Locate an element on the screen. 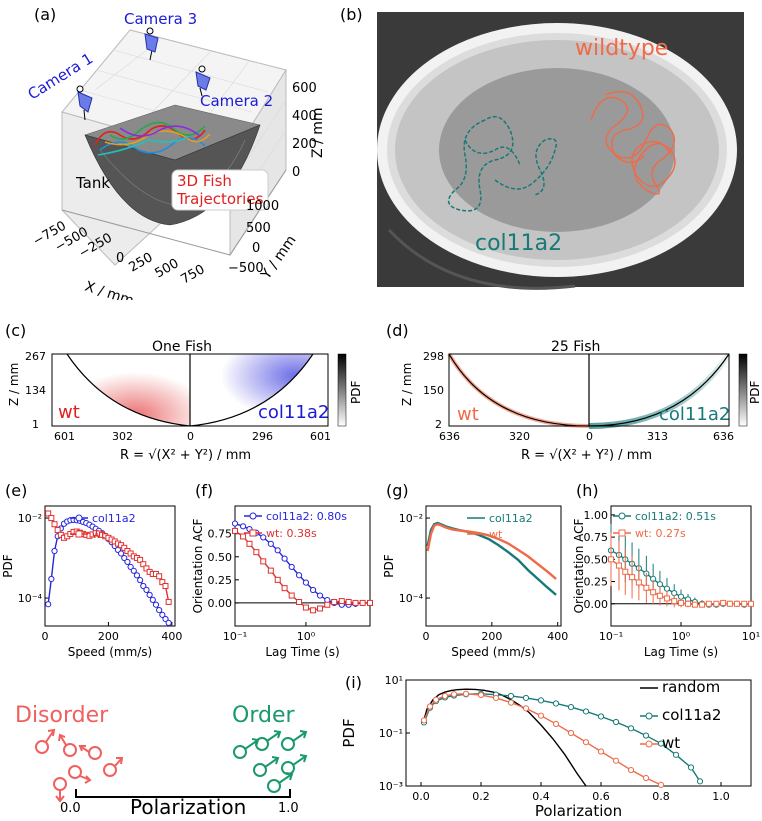  x-ticks: −750 −500 −250 0 250 500 750 is located at coordinates (119, 253).